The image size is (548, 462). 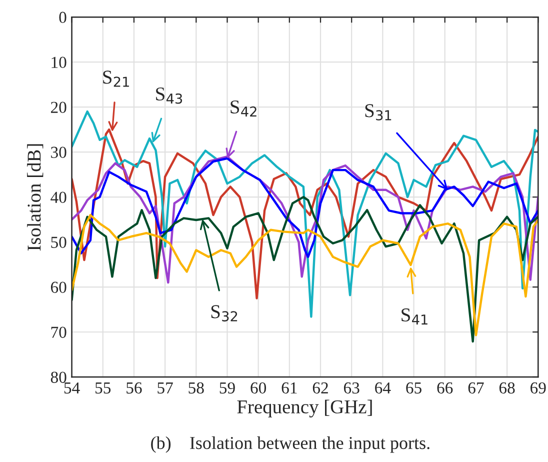 I want to click on y-tick-label: 10, so click(x=59, y=62).